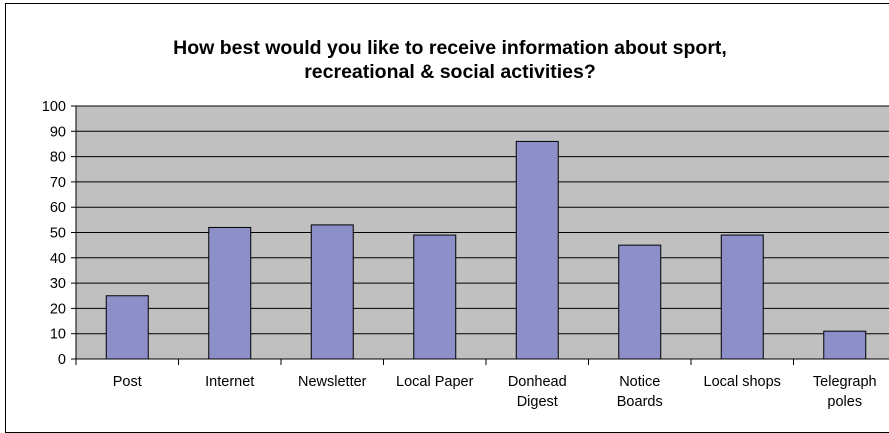 The image size is (889, 433). What do you see at coordinates (58, 183) in the screenshot?
I see `y-tick-label: 70` at bounding box center [58, 183].